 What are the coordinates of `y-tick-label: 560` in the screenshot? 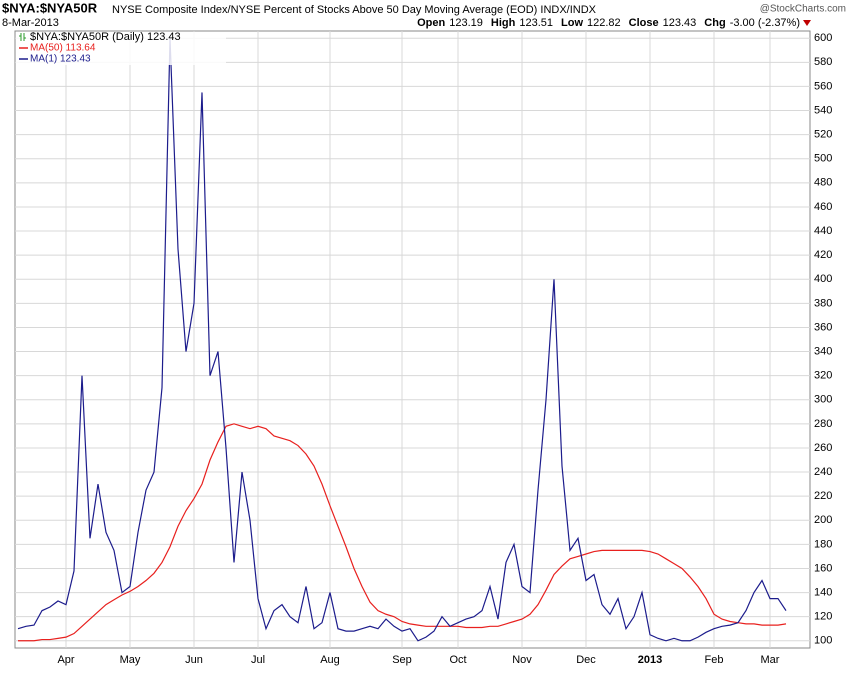 It's located at (823, 86).